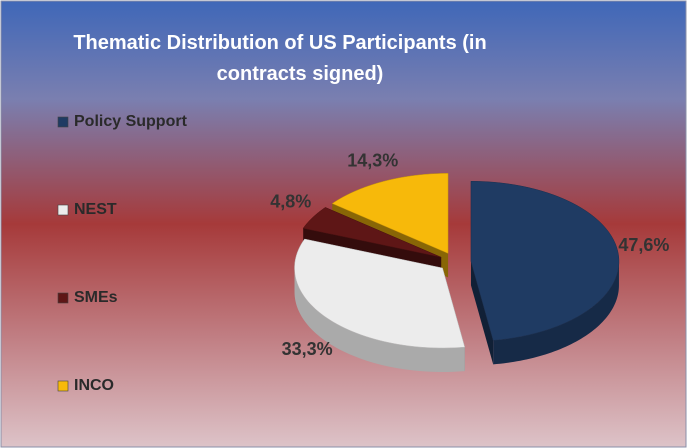  Describe the element at coordinates (95, 209) in the screenshot. I see `legend-label: NEST` at that location.